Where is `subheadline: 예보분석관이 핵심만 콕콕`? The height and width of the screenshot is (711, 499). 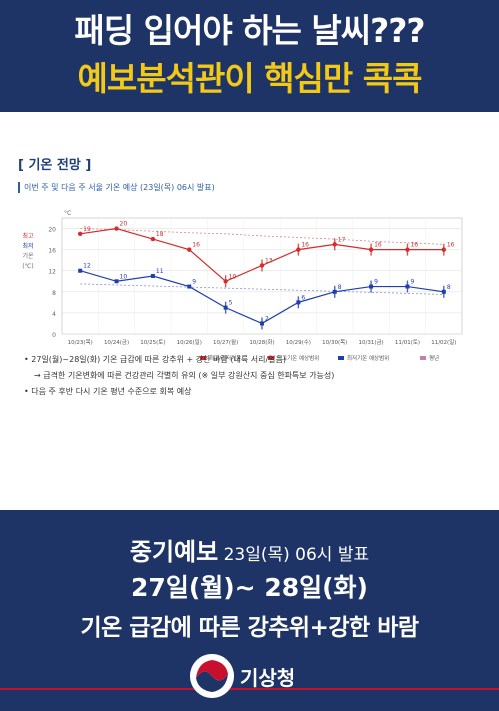
subheadline: 예보분석관이 핵심만 콕콕 is located at coordinates (250, 78).